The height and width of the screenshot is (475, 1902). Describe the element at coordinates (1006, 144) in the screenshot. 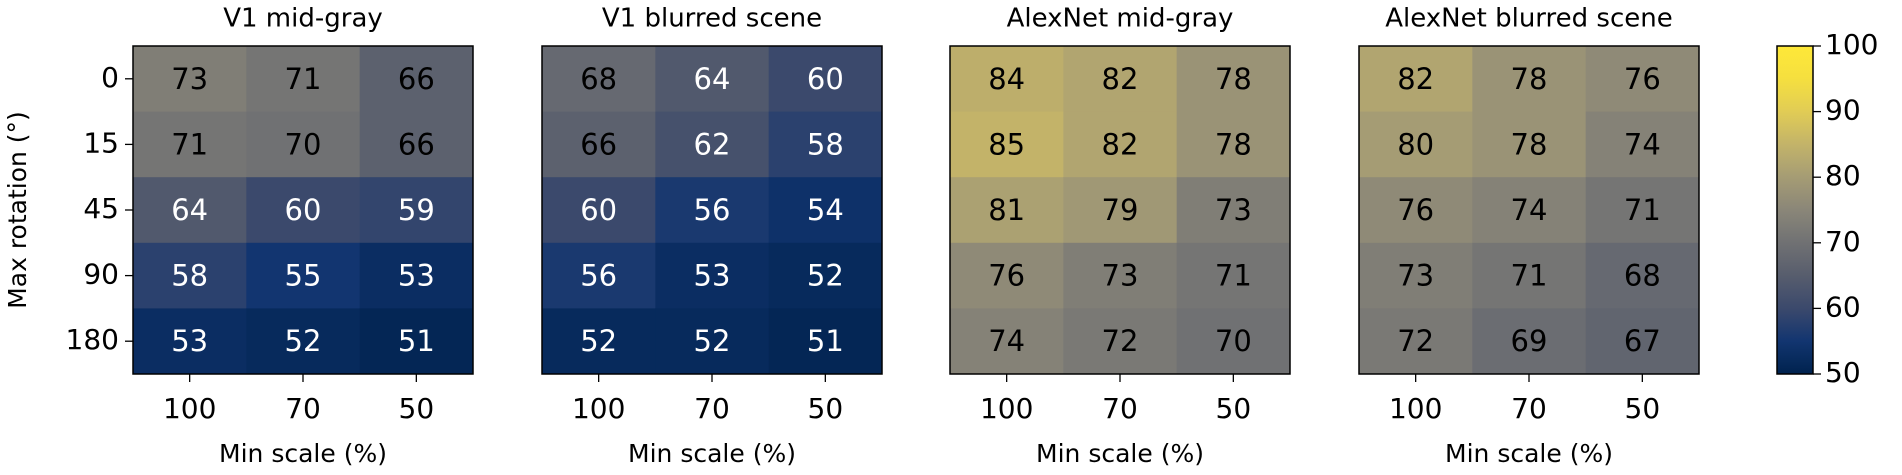

I see `cell-value: 85` at that location.